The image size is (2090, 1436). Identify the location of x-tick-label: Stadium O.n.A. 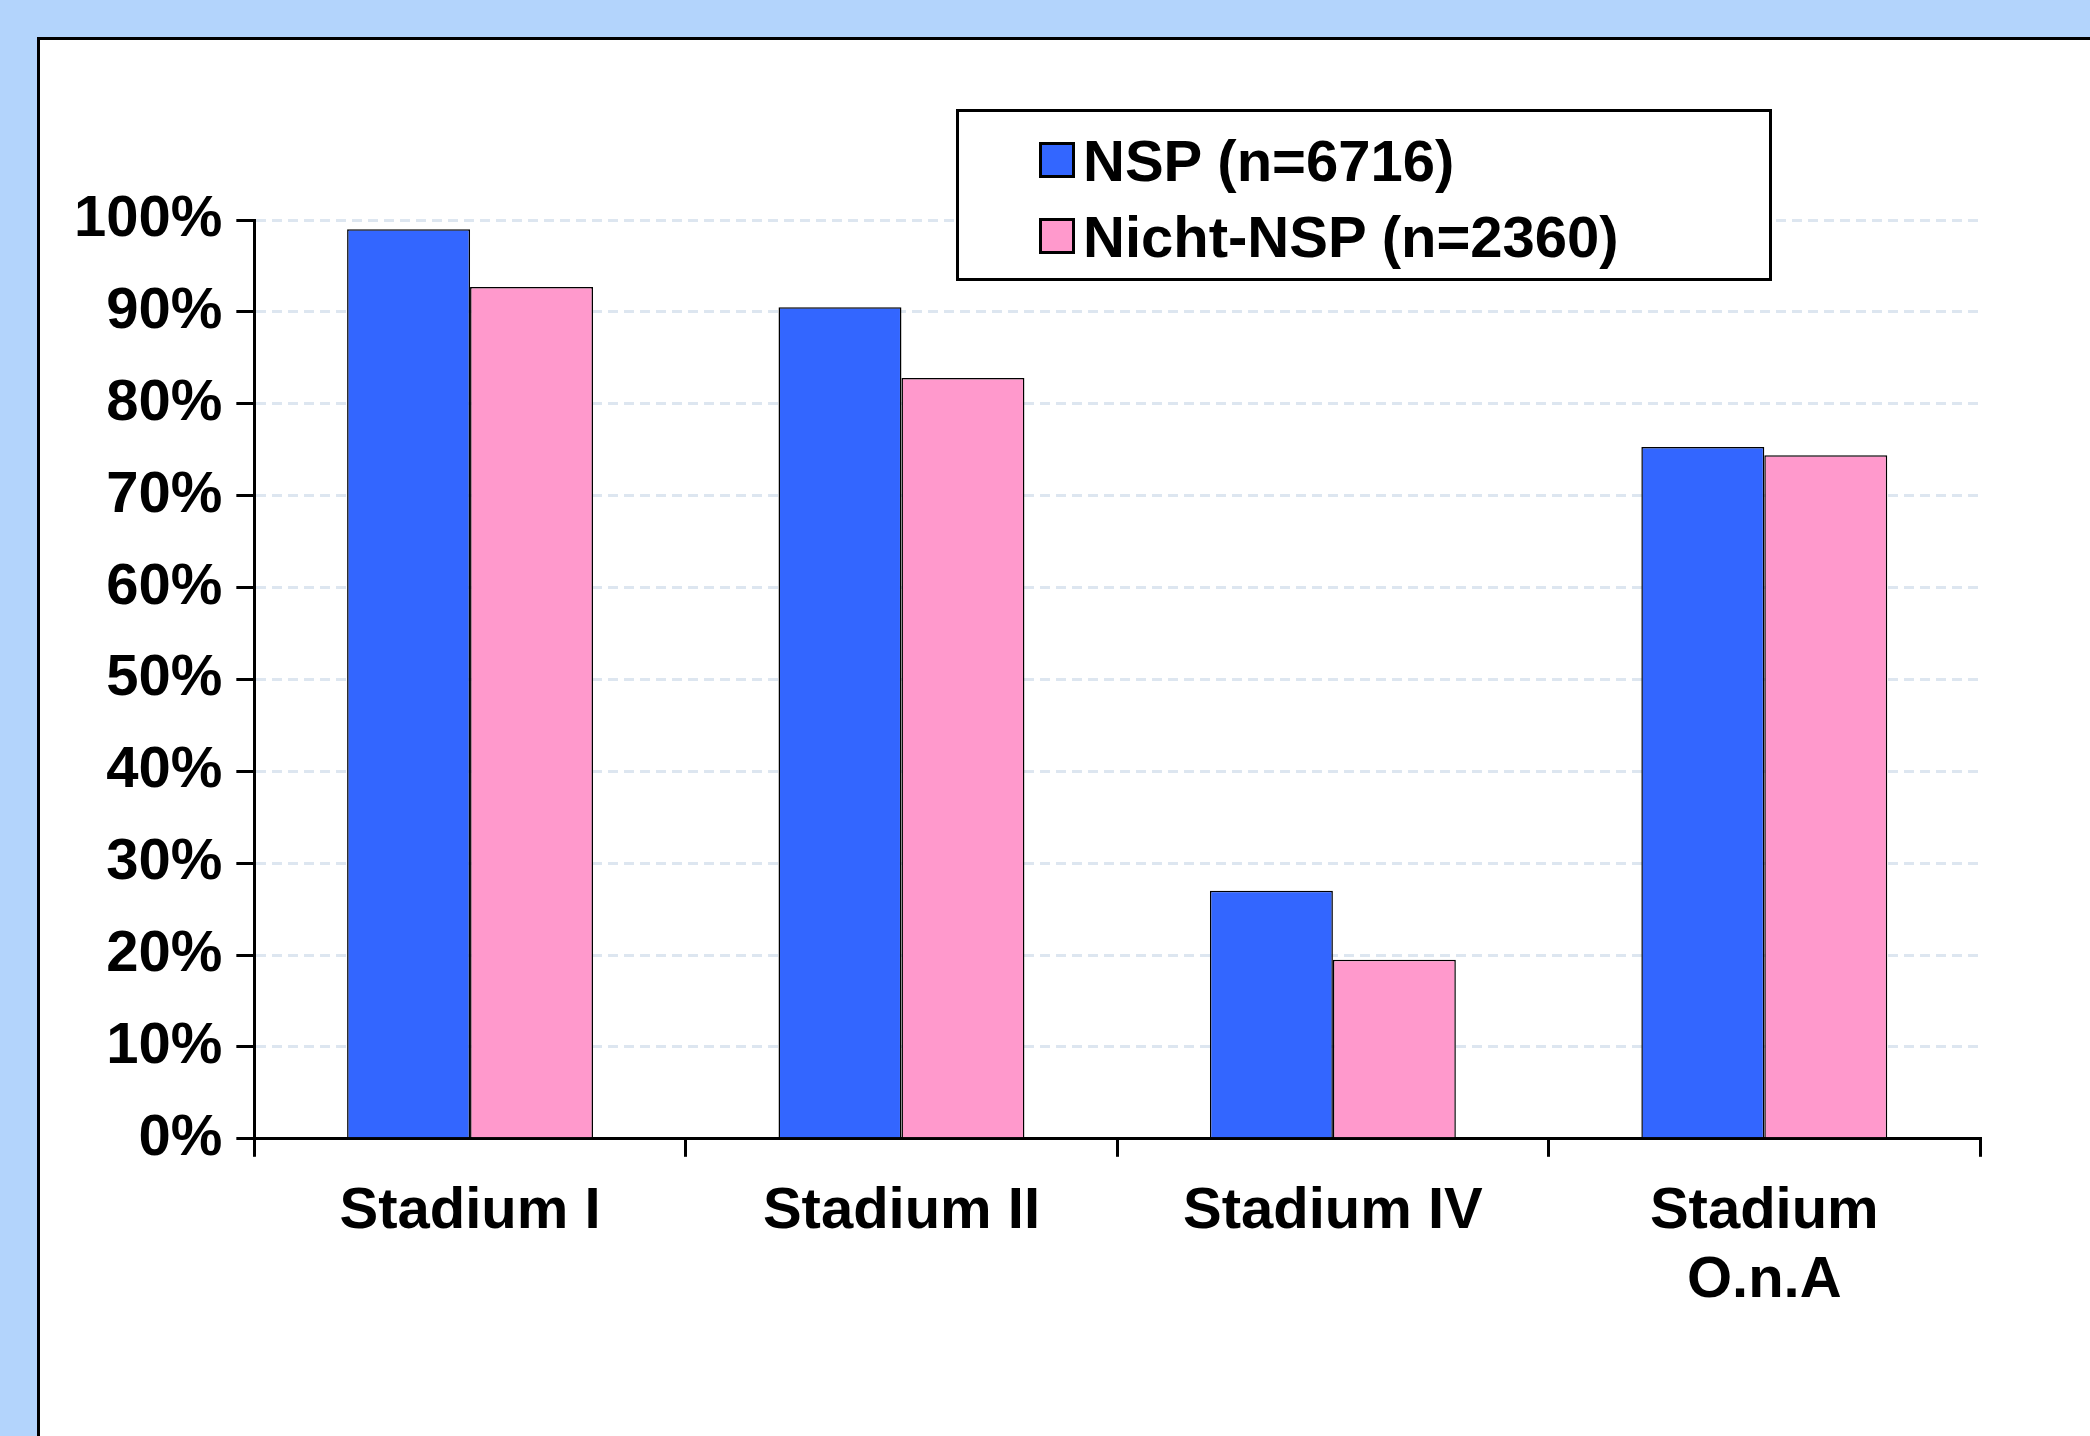
(1764, 1242).